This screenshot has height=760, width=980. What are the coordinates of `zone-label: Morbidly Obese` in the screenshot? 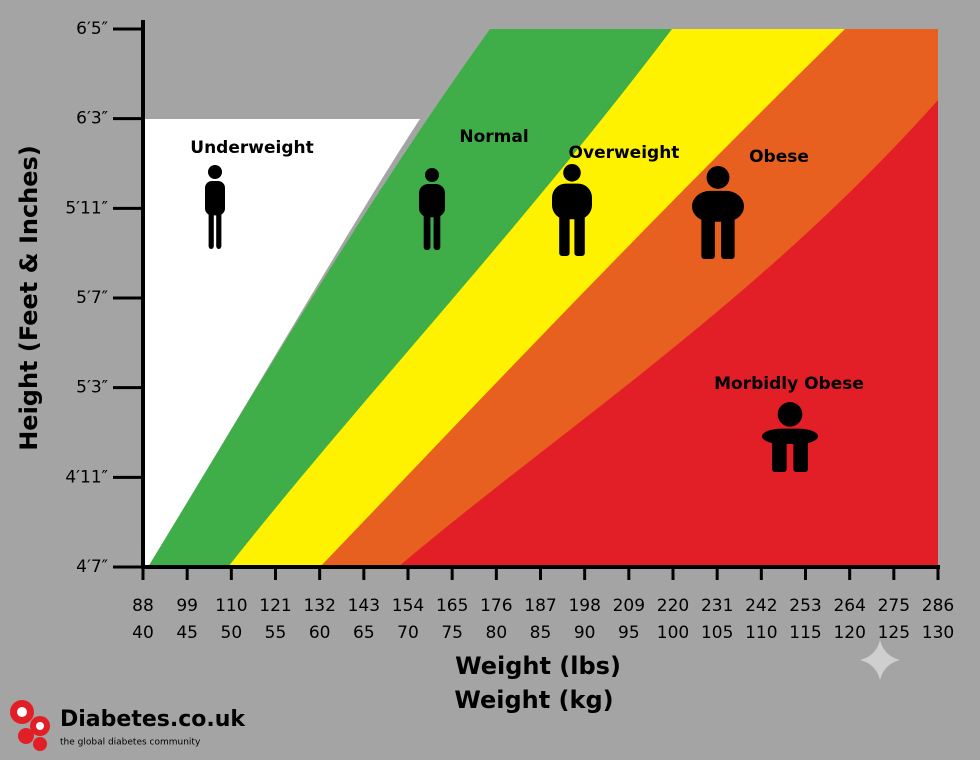 It's located at (789, 384).